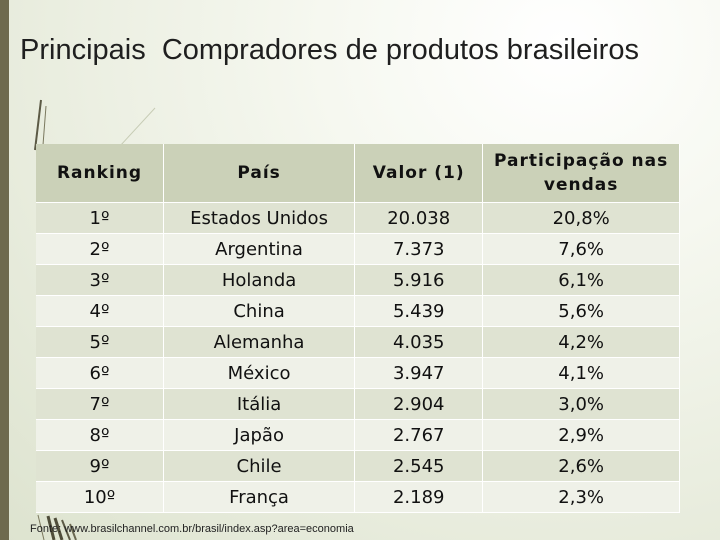  I want to click on cell-country: Japão, so click(260, 435).